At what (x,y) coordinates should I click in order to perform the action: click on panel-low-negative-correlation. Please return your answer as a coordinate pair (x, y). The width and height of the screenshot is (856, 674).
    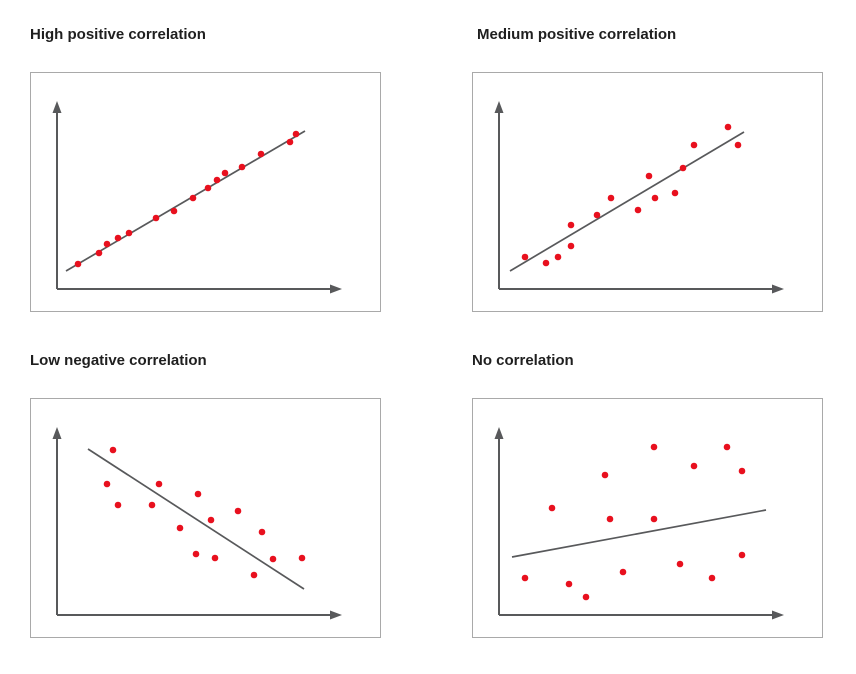
    Looking at the image, I should click on (205, 518).